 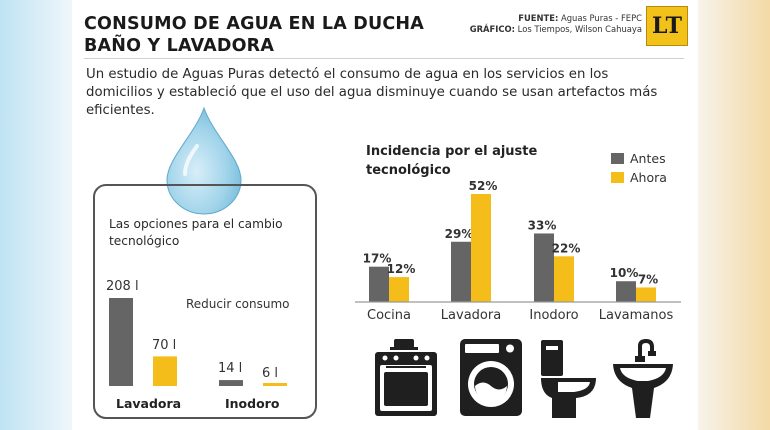 I want to click on bar-label-inodoro-before: 14 l, so click(x=230, y=368).